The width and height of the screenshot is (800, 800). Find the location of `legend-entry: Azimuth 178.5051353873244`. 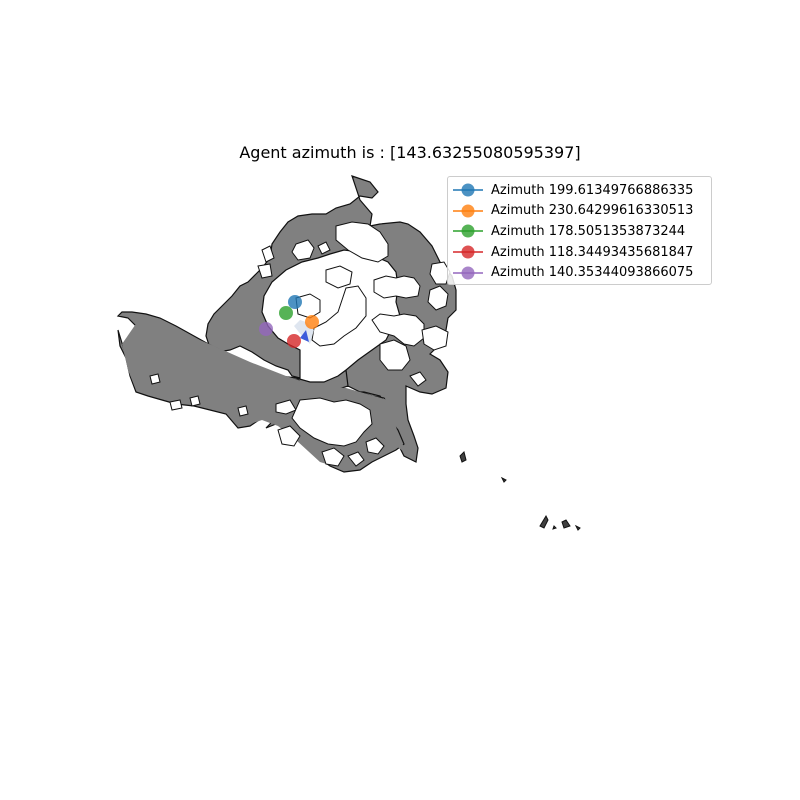

legend-entry: Azimuth 178.5051353873244 is located at coordinates (579, 231).